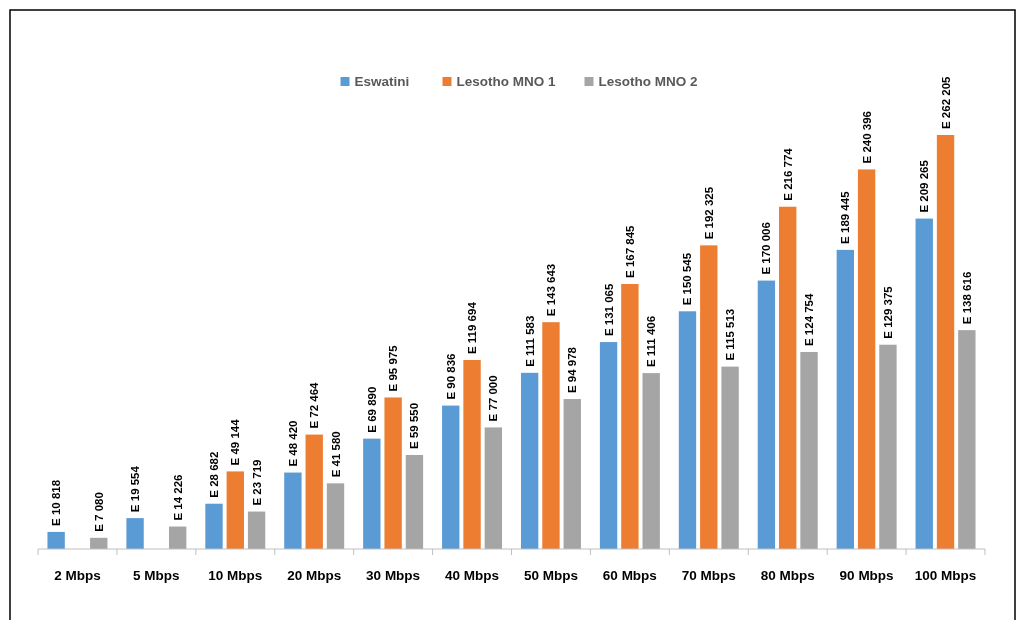  What do you see at coordinates (787, 174) in the screenshot?
I see `data-label: E 216 774` at bounding box center [787, 174].